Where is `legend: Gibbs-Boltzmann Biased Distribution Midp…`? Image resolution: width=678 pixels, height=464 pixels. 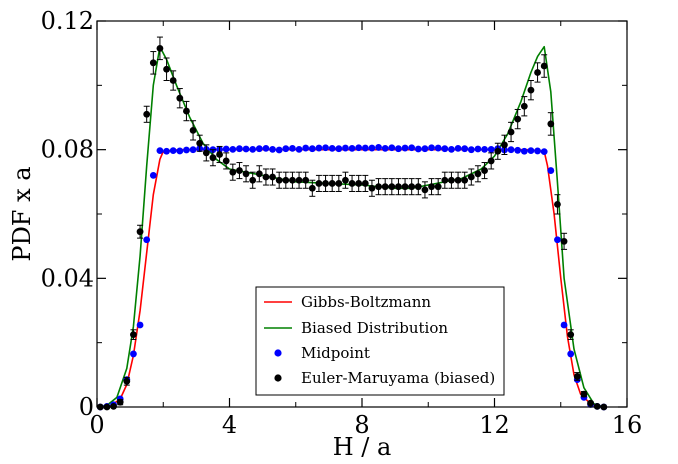 legend: Gibbs-Boltzmann Biased Distribution Midp… is located at coordinates (380, 341).